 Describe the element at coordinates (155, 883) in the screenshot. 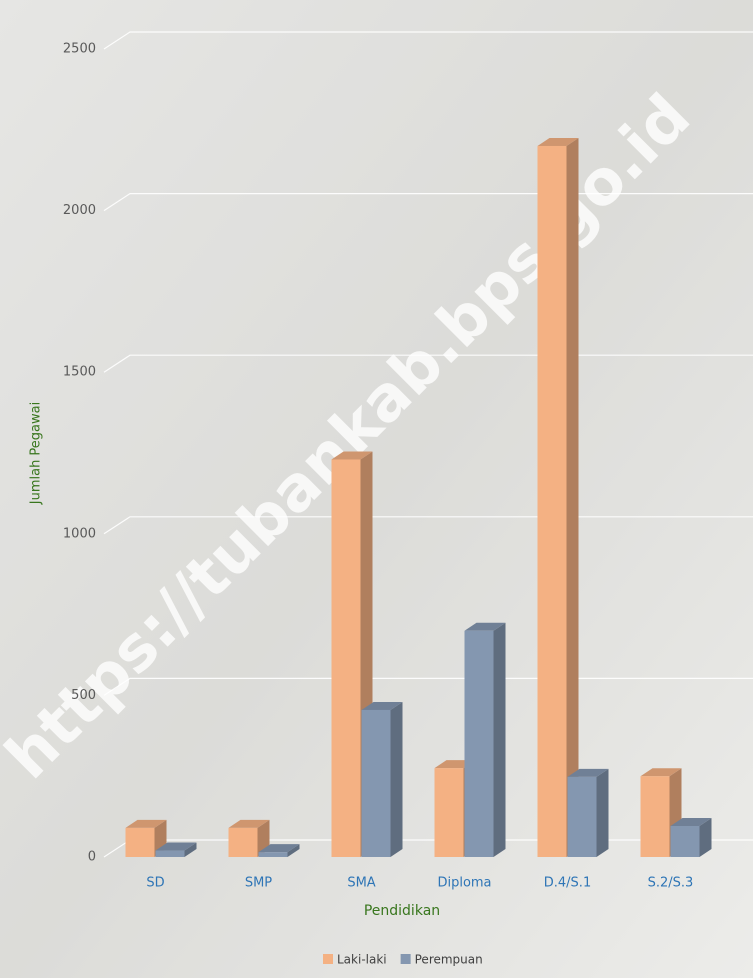

I see `x-tick-label: SD` at that location.